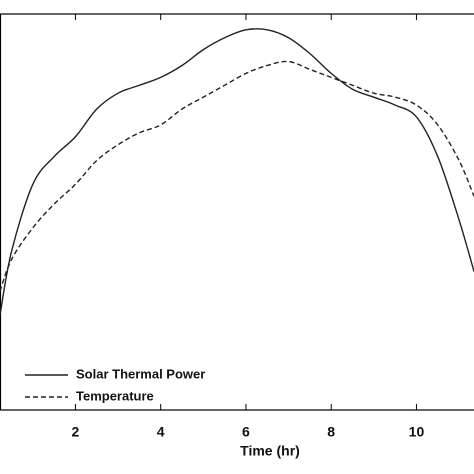 Image resolution: width=474 pixels, height=474 pixels. What do you see at coordinates (161, 432) in the screenshot?
I see `x-tick-label: 4` at bounding box center [161, 432].